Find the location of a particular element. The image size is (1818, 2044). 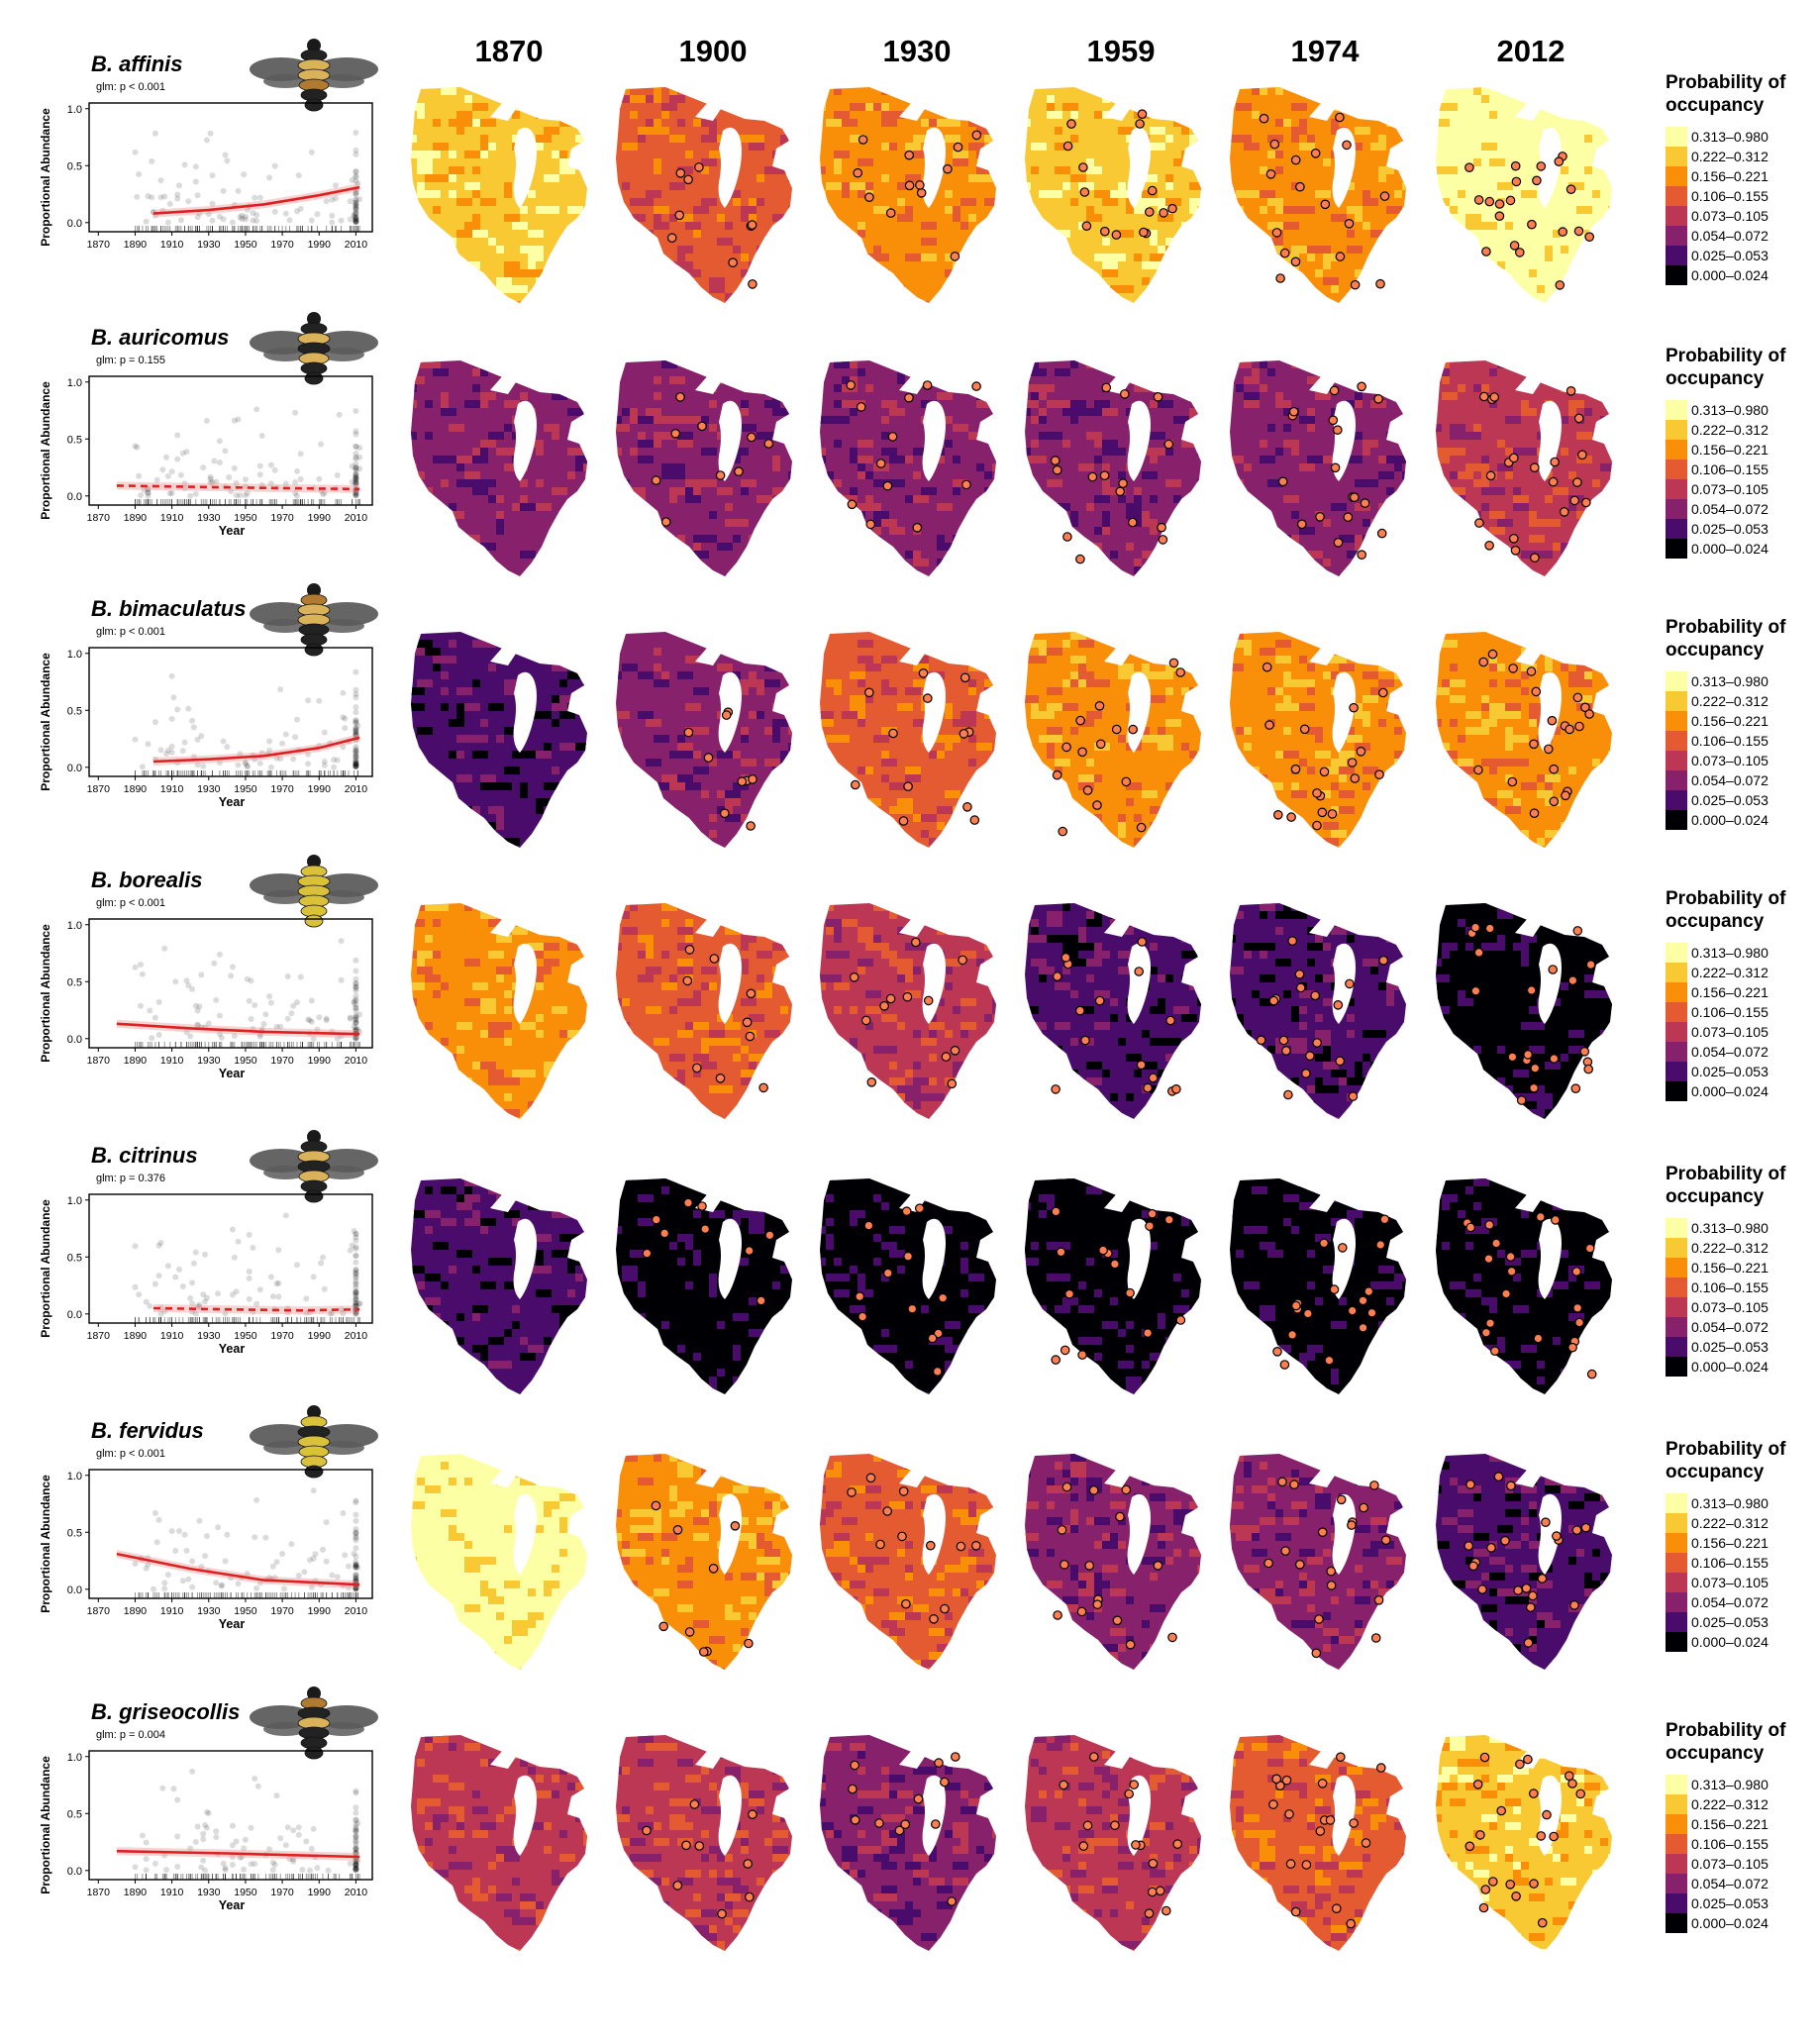

lake is located at coordinates (718, 699).